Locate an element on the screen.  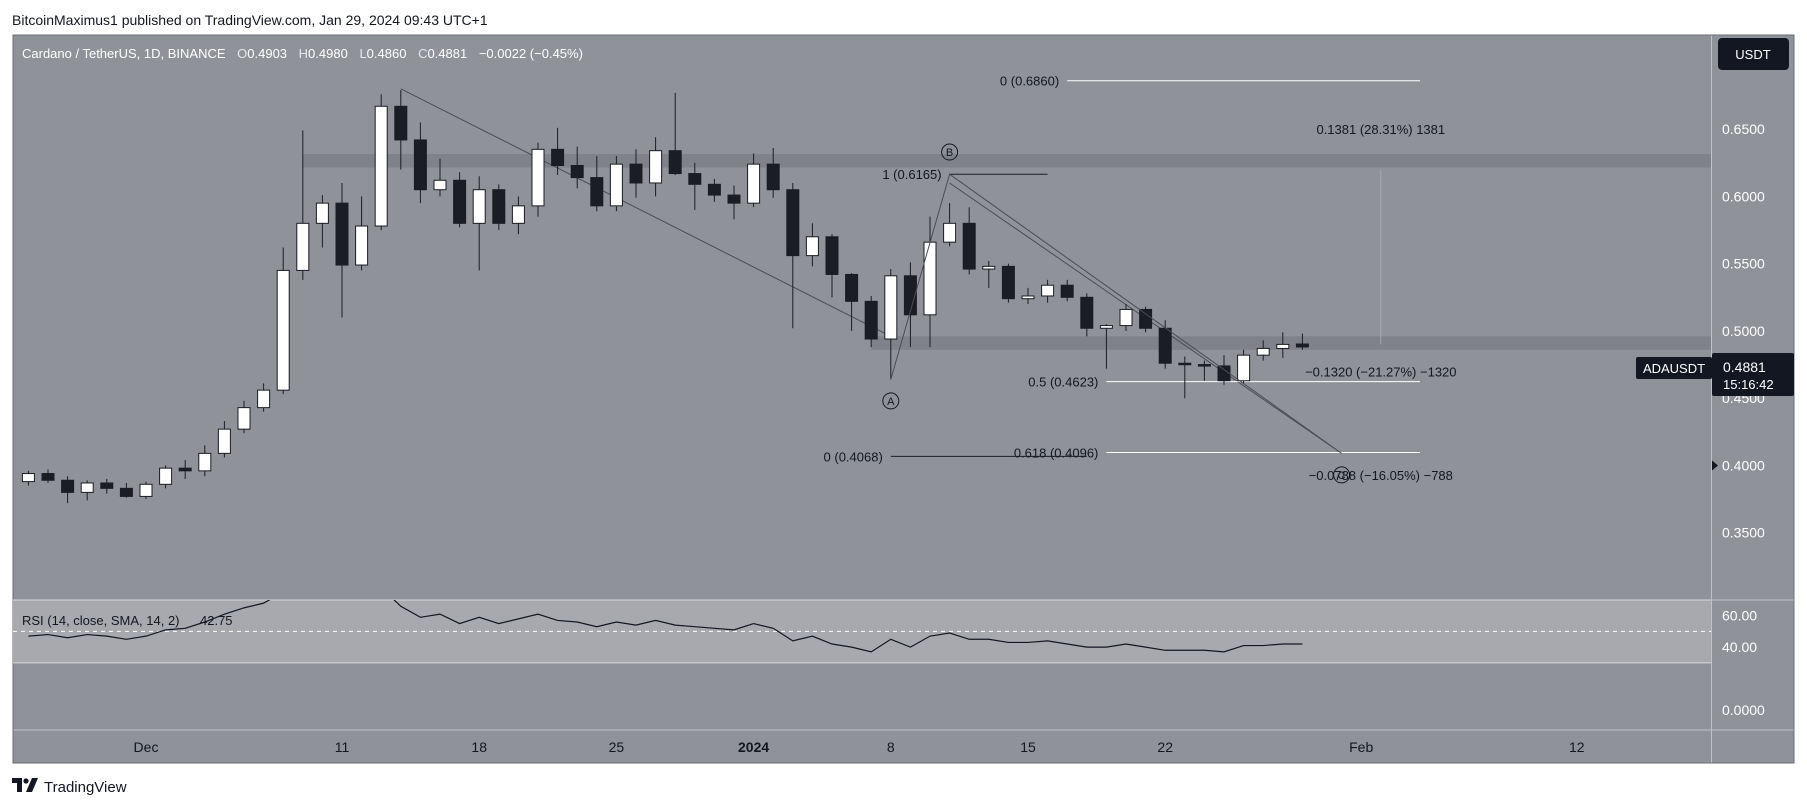
x-tick-label: 18 is located at coordinates (479, 747).